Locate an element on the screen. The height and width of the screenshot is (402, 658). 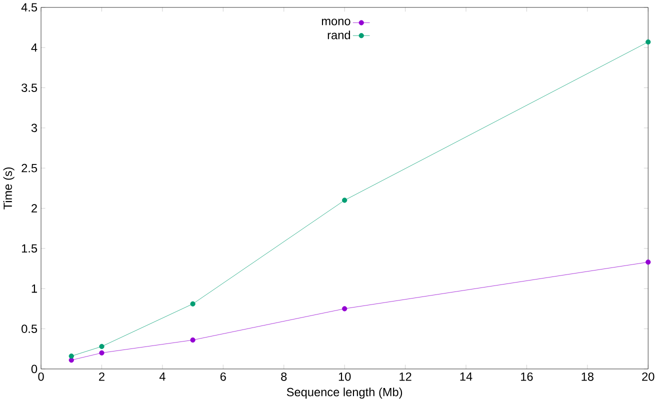
x-tick-label: 6 is located at coordinates (223, 376).